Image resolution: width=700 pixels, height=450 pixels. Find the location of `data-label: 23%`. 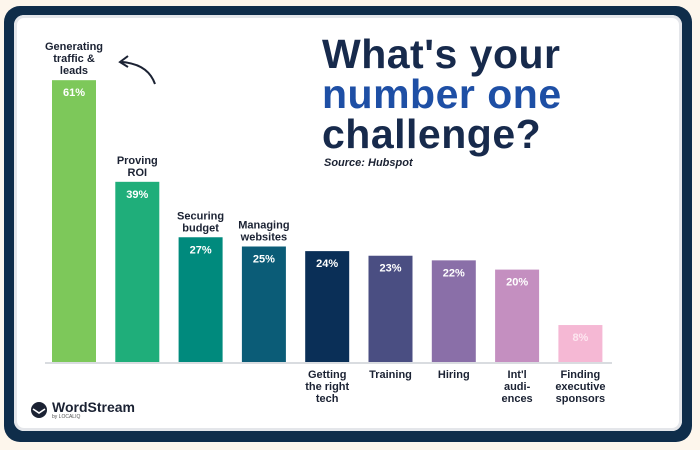

data-label: 23% is located at coordinates (390, 269).